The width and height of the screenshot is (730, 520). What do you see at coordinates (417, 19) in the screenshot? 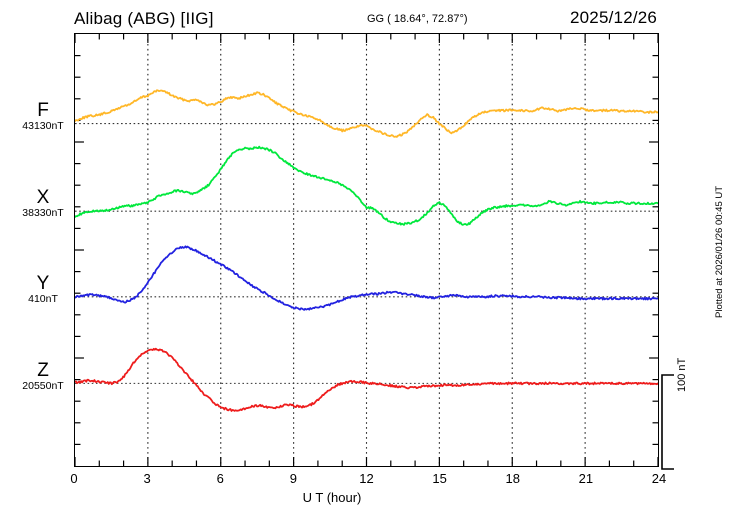
I see `geographic-coordinates: GG ( 18.64°, 72.87°)` at bounding box center [417, 19].